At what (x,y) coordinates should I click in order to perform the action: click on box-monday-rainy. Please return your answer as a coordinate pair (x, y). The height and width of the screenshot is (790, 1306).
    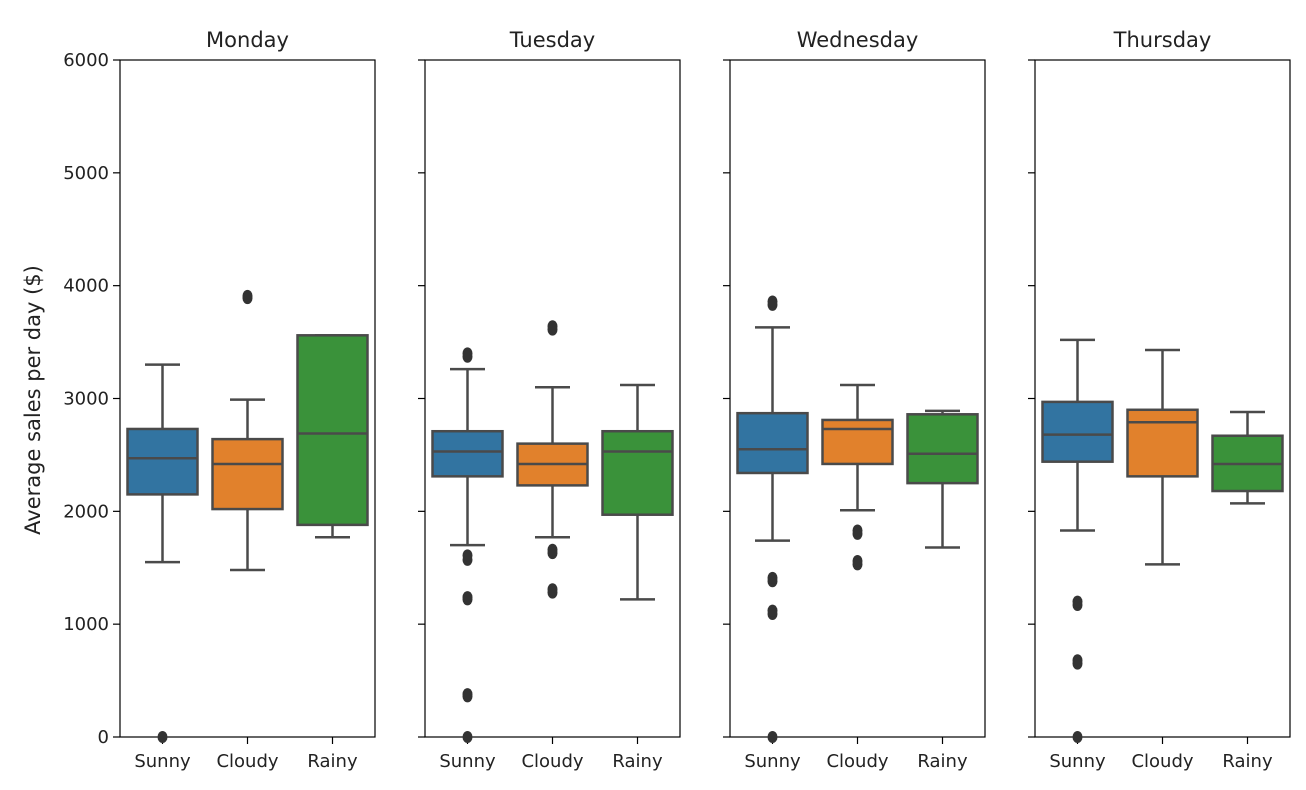
    Looking at the image, I should click on (332, 430).